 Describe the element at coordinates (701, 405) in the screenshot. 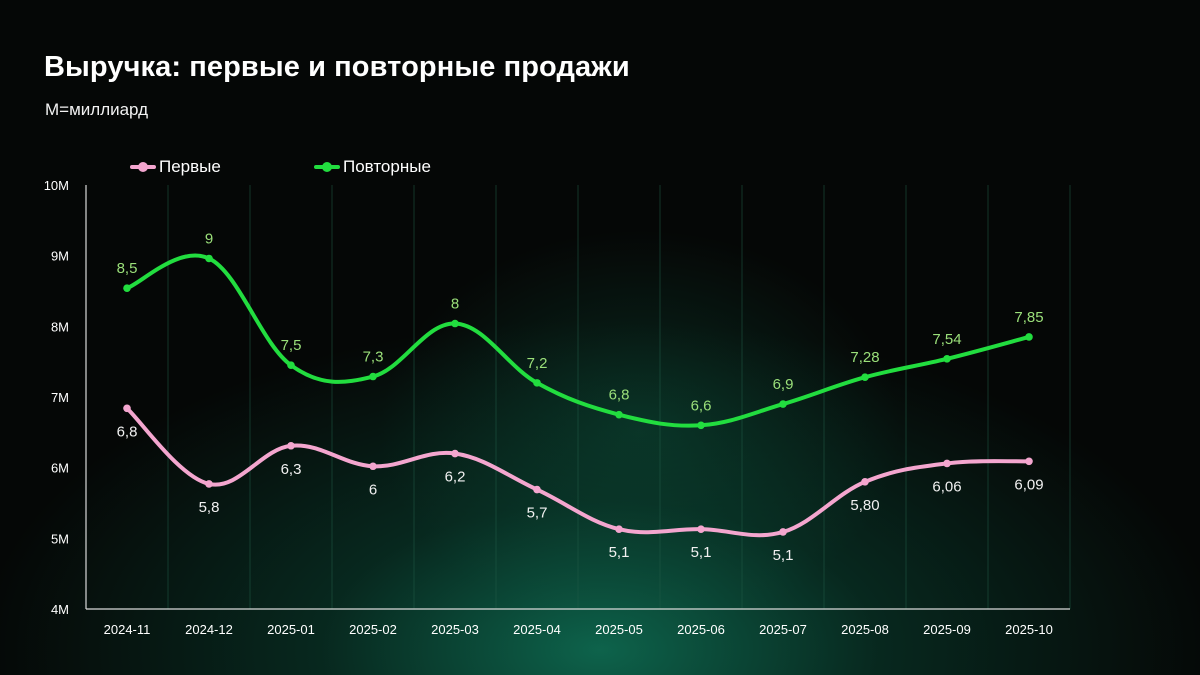

I see `data-label-repeat: 6,6` at that location.